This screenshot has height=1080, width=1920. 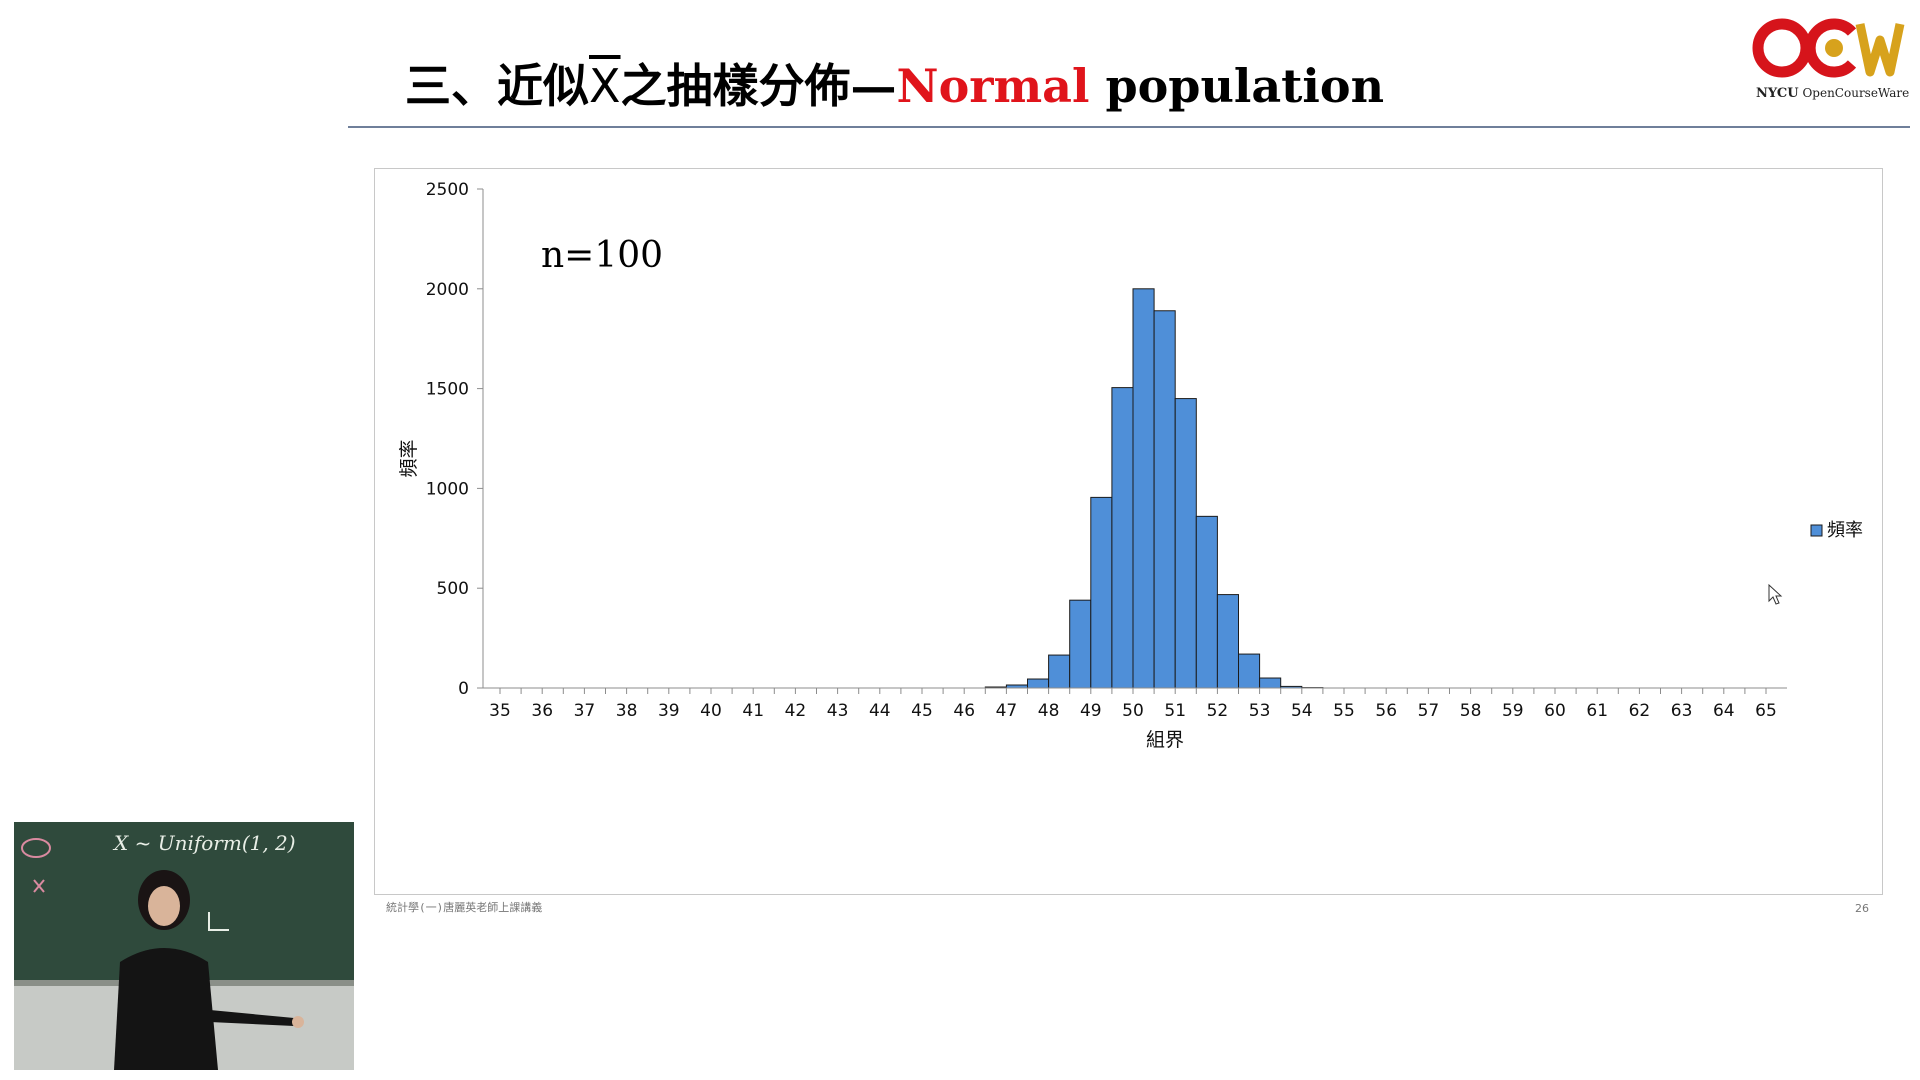 What do you see at coordinates (1302, 711) in the screenshot?
I see `x-tick-label: 54` at bounding box center [1302, 711].